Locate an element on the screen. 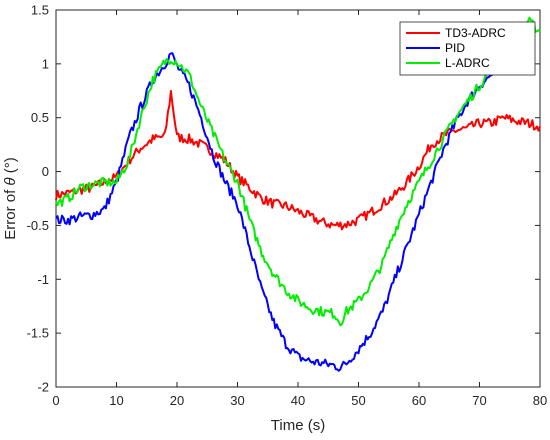 This screenshot has width=550, height=440. y-tick-label: 1 is located at coordinates (45, 63).